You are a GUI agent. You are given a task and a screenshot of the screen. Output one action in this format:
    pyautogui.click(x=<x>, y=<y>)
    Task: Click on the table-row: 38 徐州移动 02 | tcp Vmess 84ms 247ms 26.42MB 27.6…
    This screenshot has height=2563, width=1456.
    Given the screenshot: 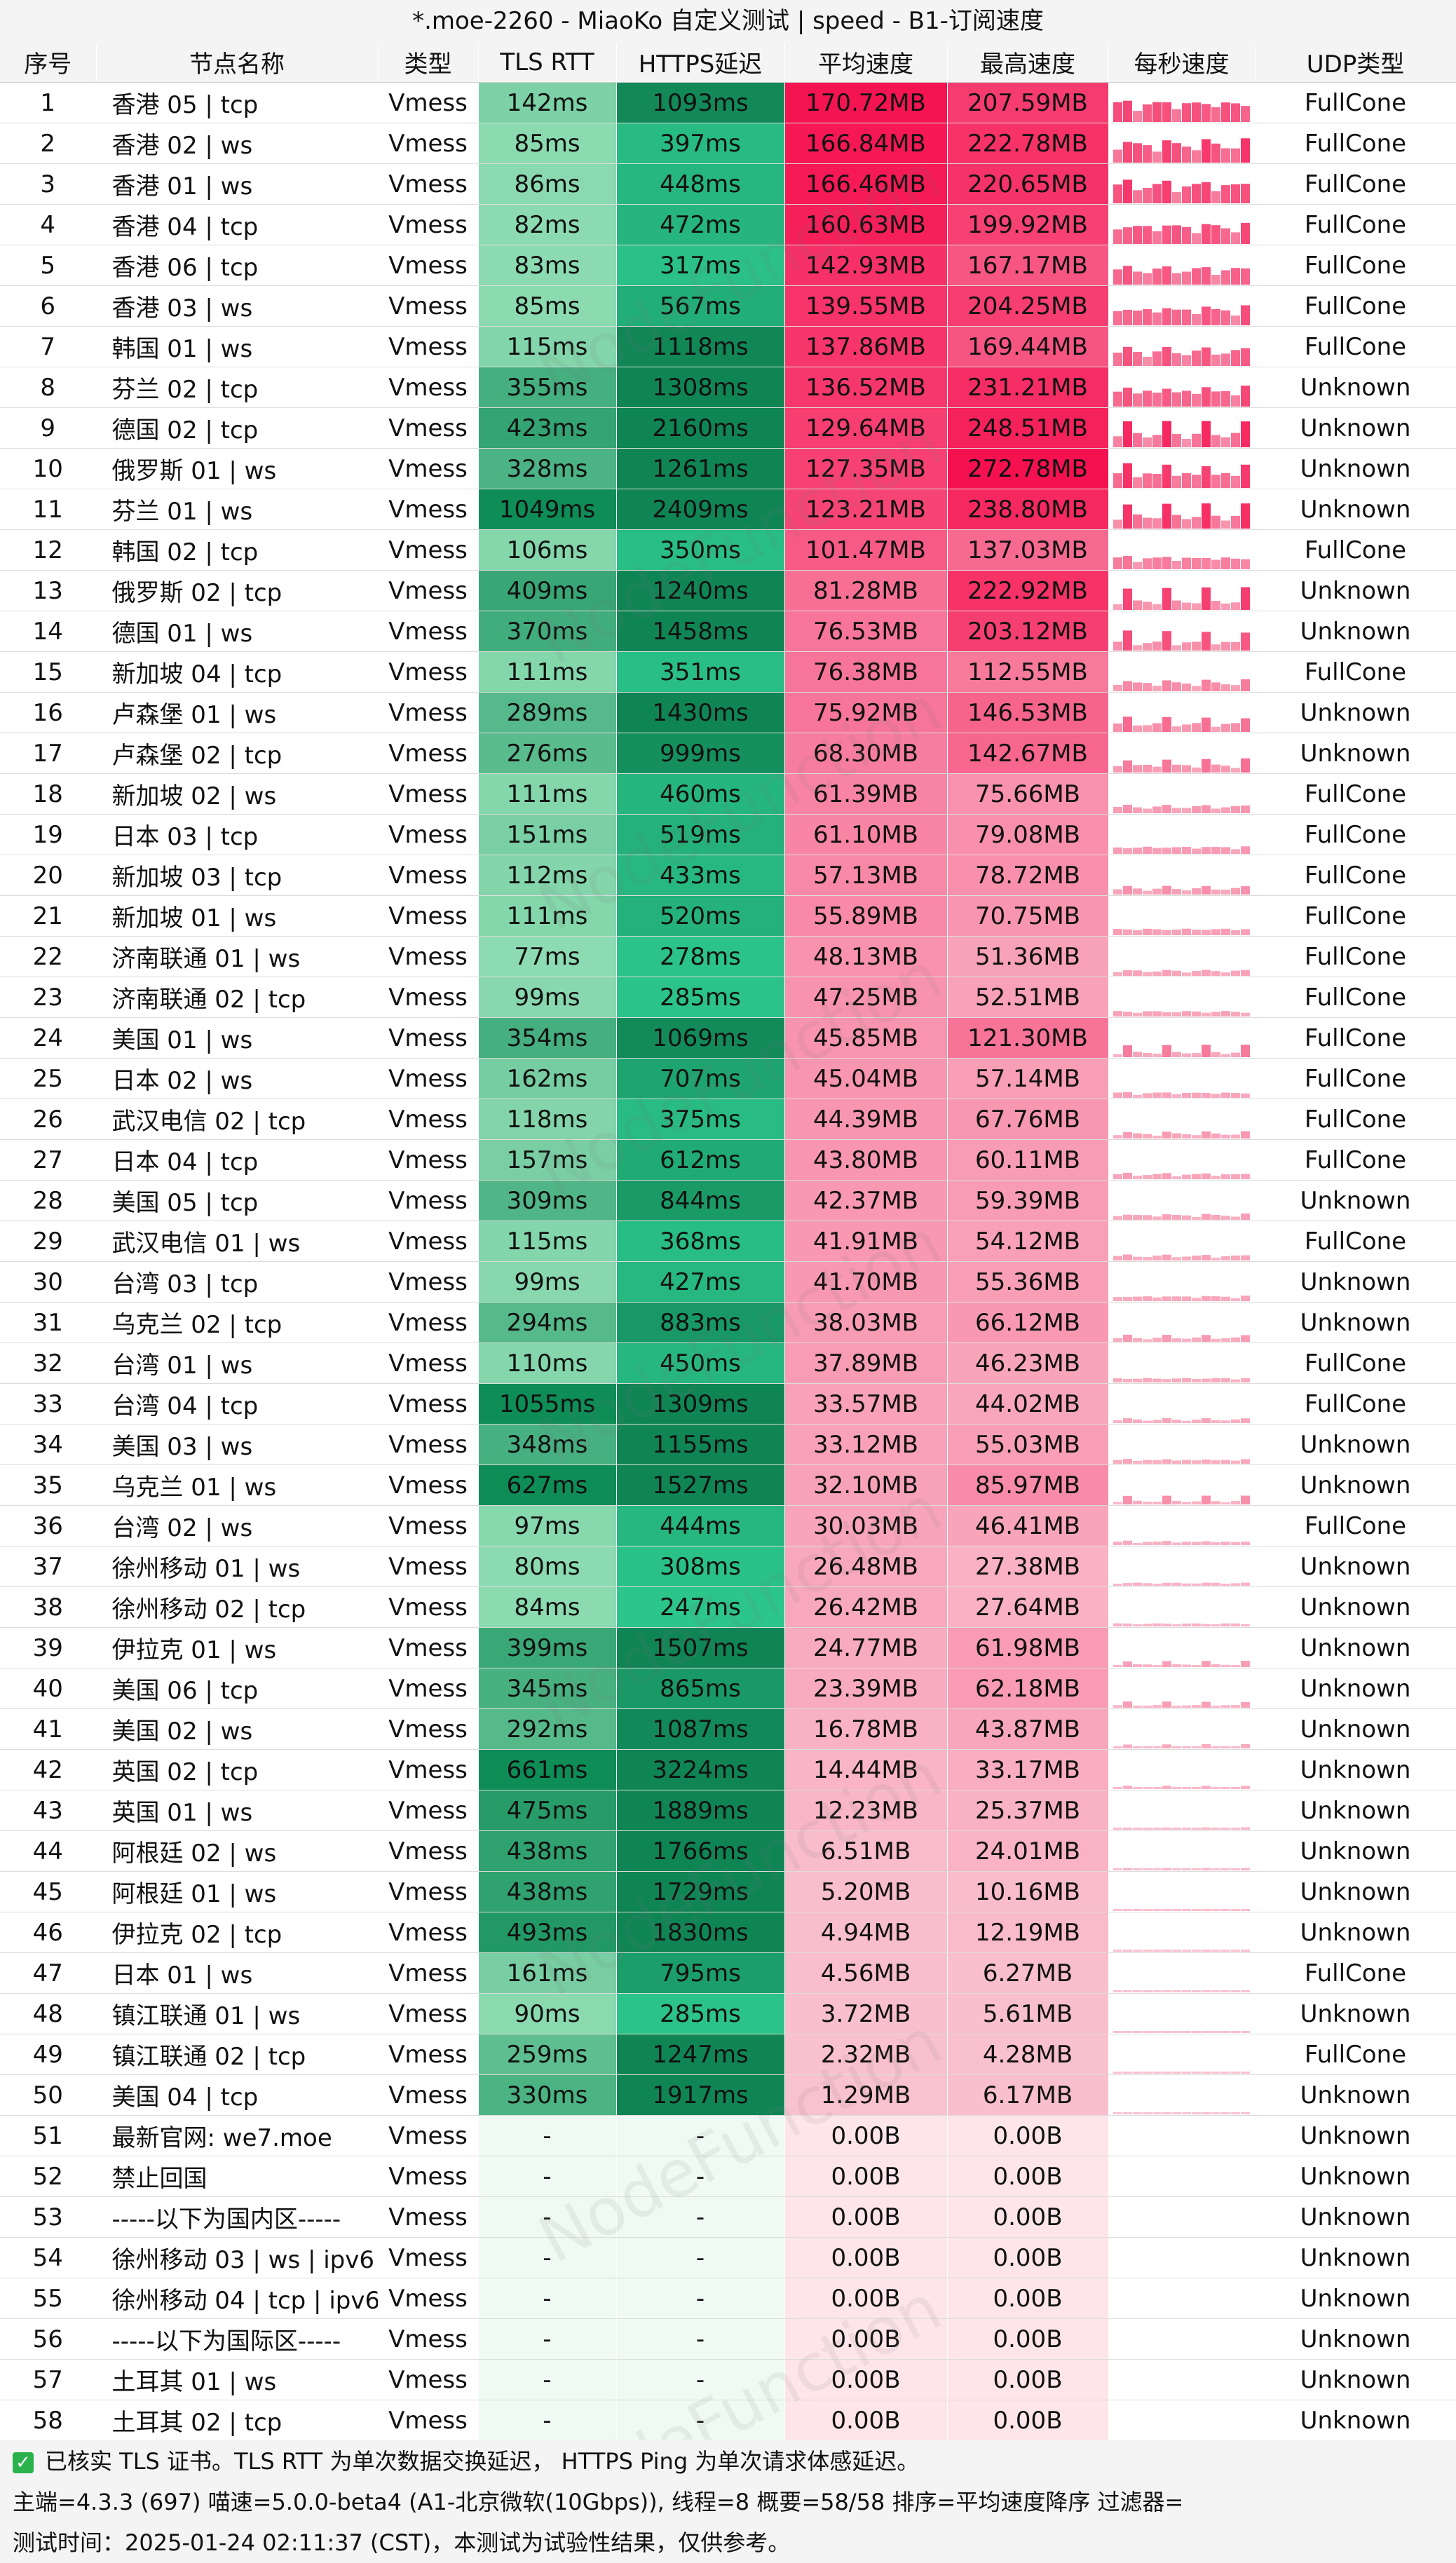 What is the action you would take?
    pyautogui.click(x=728, y=1607)
    